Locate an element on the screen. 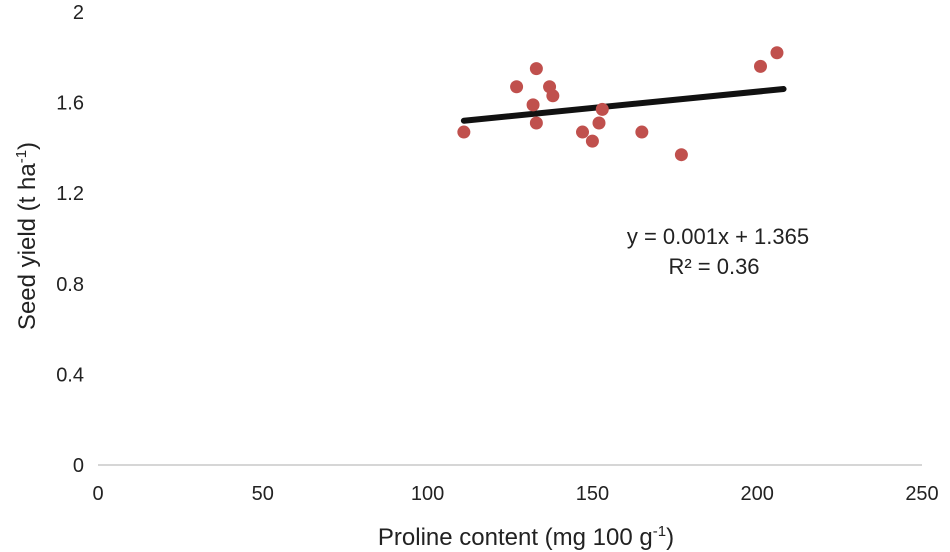 This screenshot has height=552, width=950. regression-equation: y = 0.001x + 1.365 is located at coordinates (718, 236).